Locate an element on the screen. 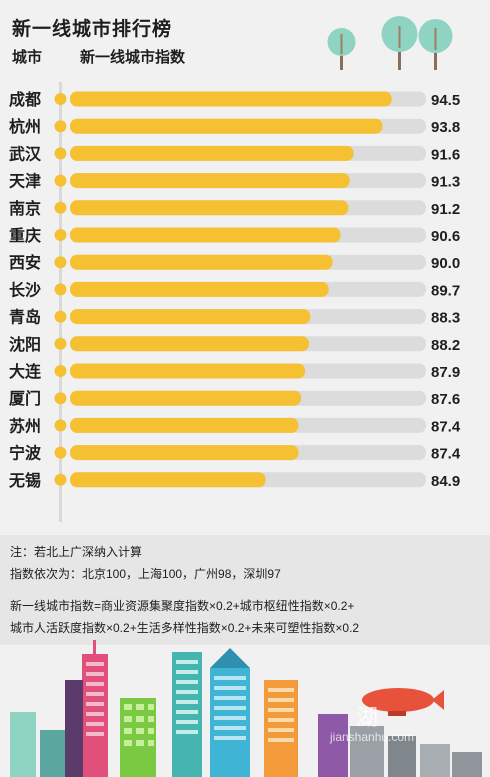 This screenshot has width=490, height=777. data-label: 87.6 is located at coordinates (445, 399).